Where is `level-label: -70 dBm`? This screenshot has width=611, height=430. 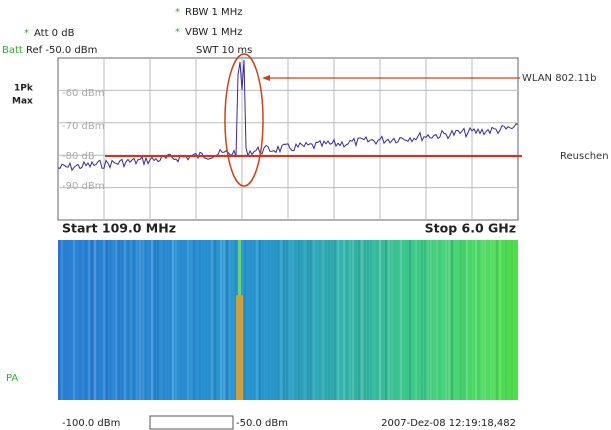
level-label: -70 dBm is located at coordinates (83, 126).